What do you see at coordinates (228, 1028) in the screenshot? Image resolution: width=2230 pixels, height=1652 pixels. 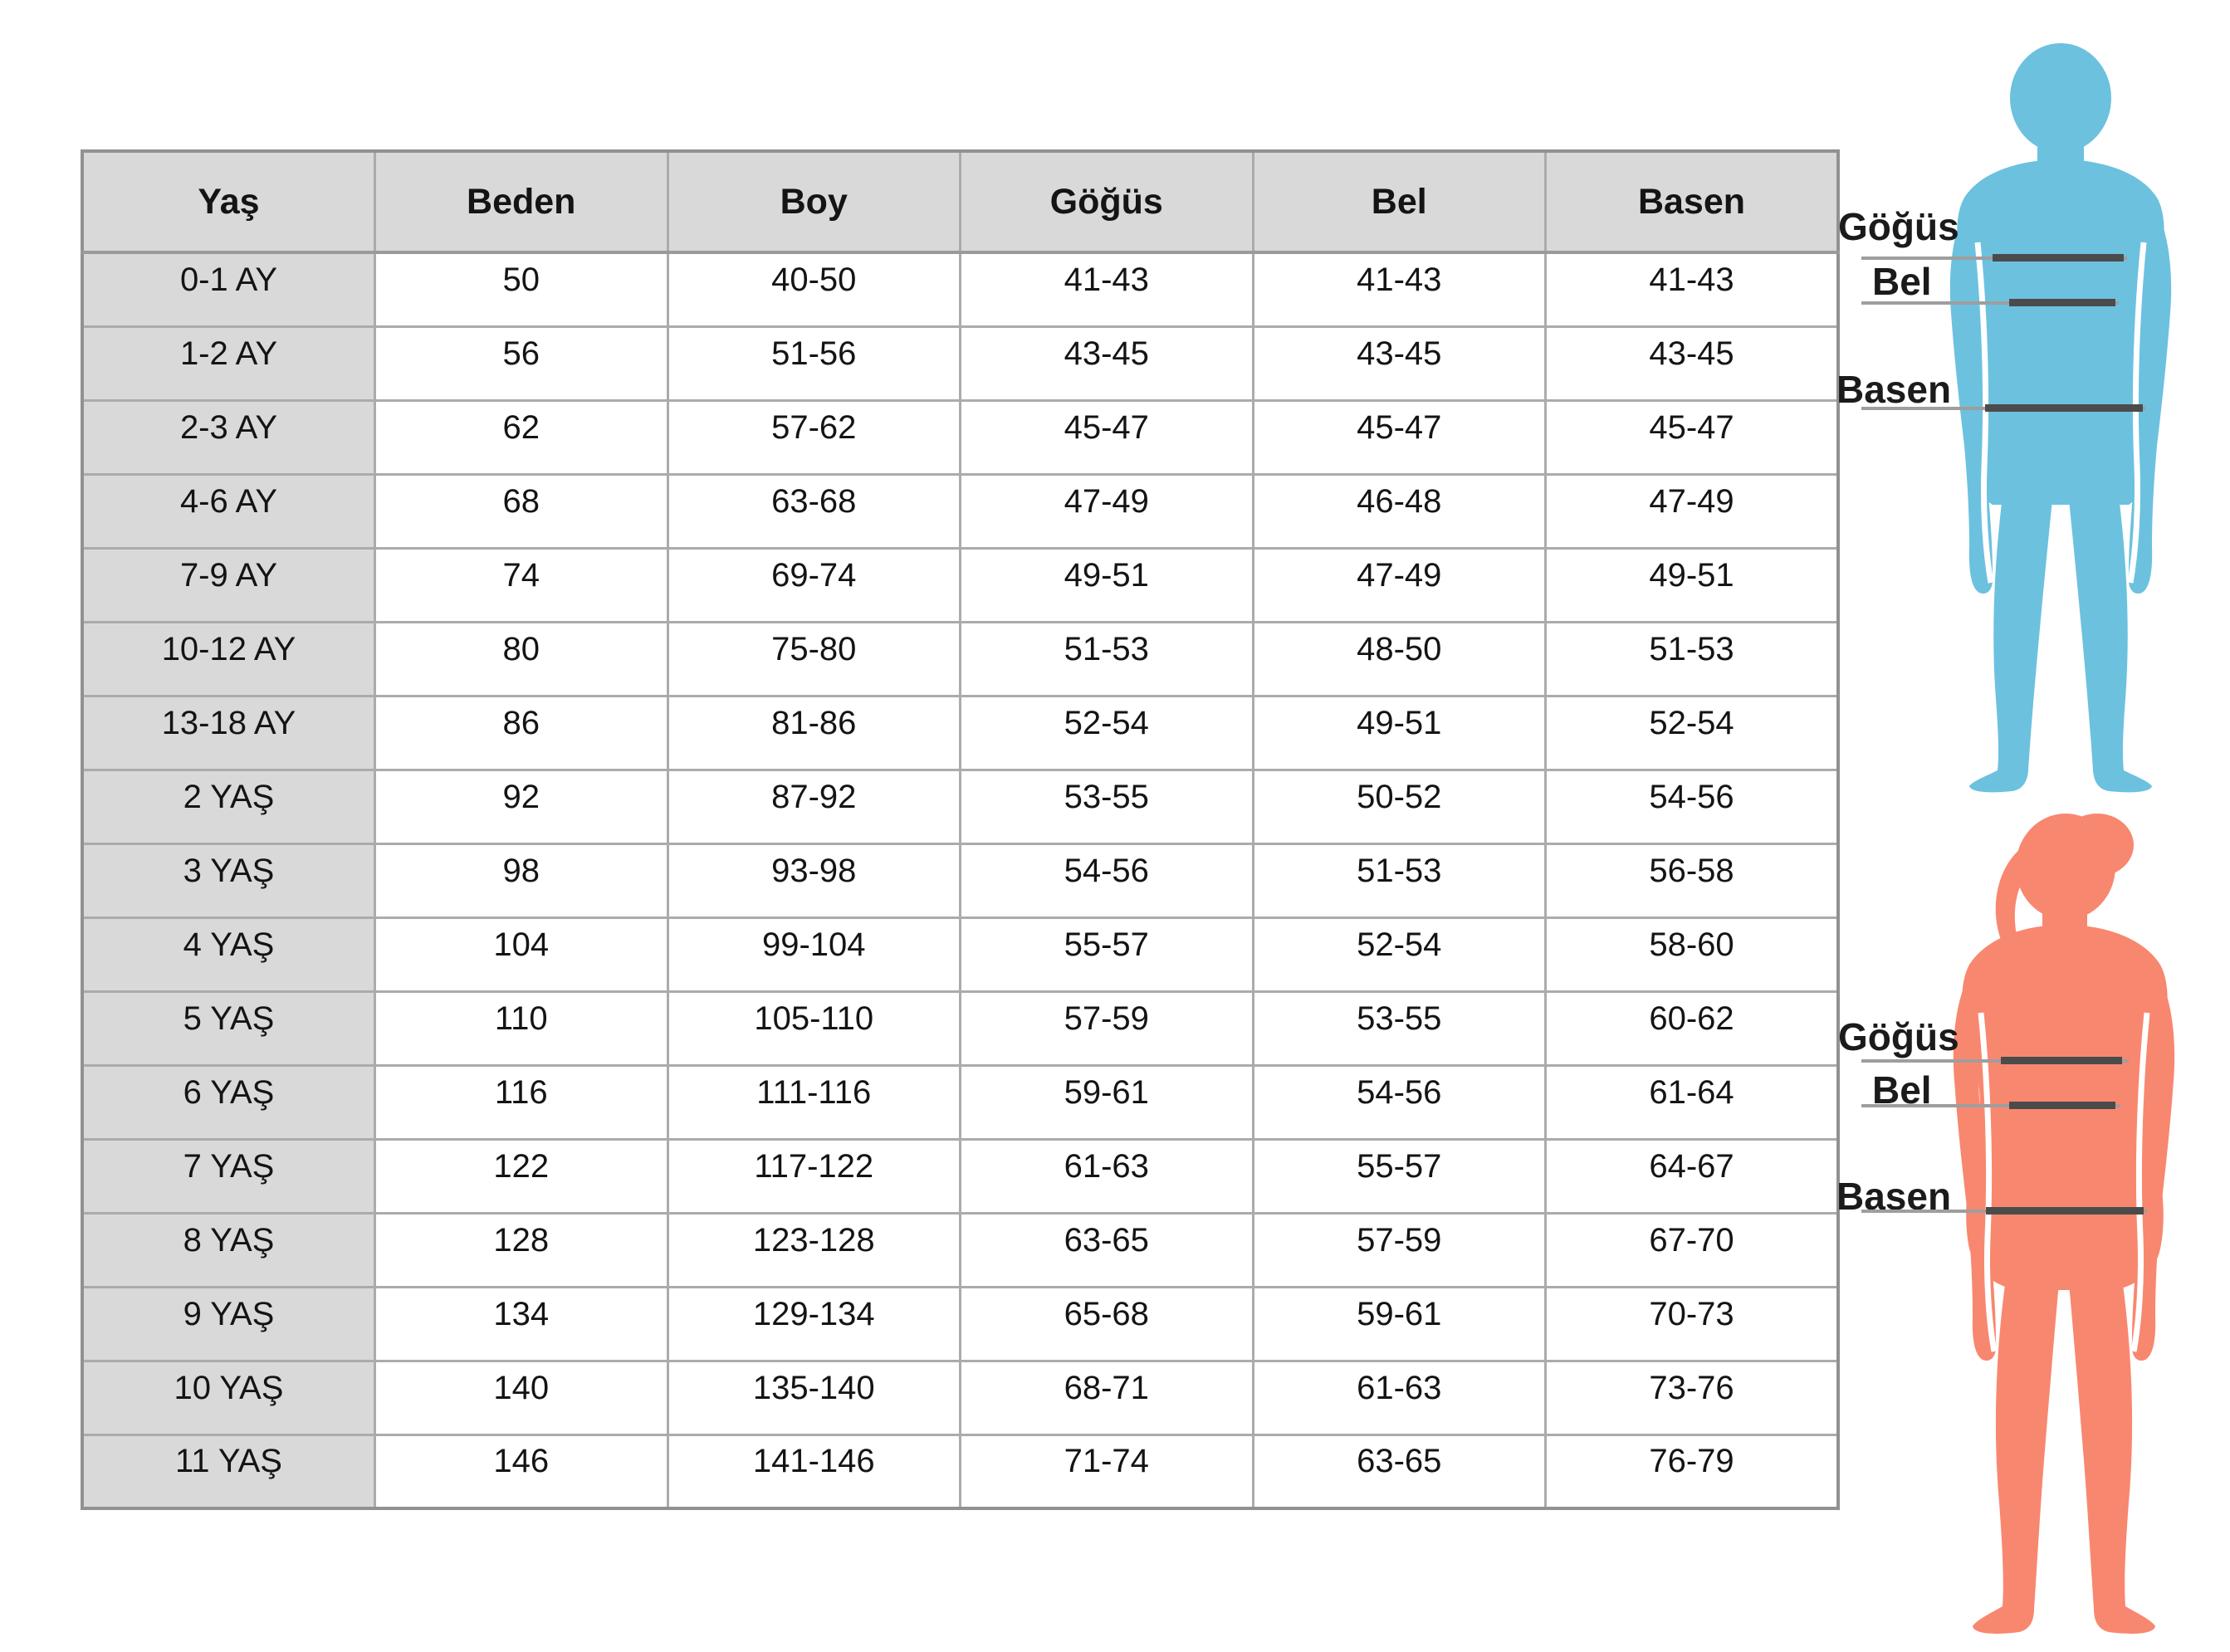 I see `row-header-cell: 5 YAŞ` at bounding box center [228, 1028].